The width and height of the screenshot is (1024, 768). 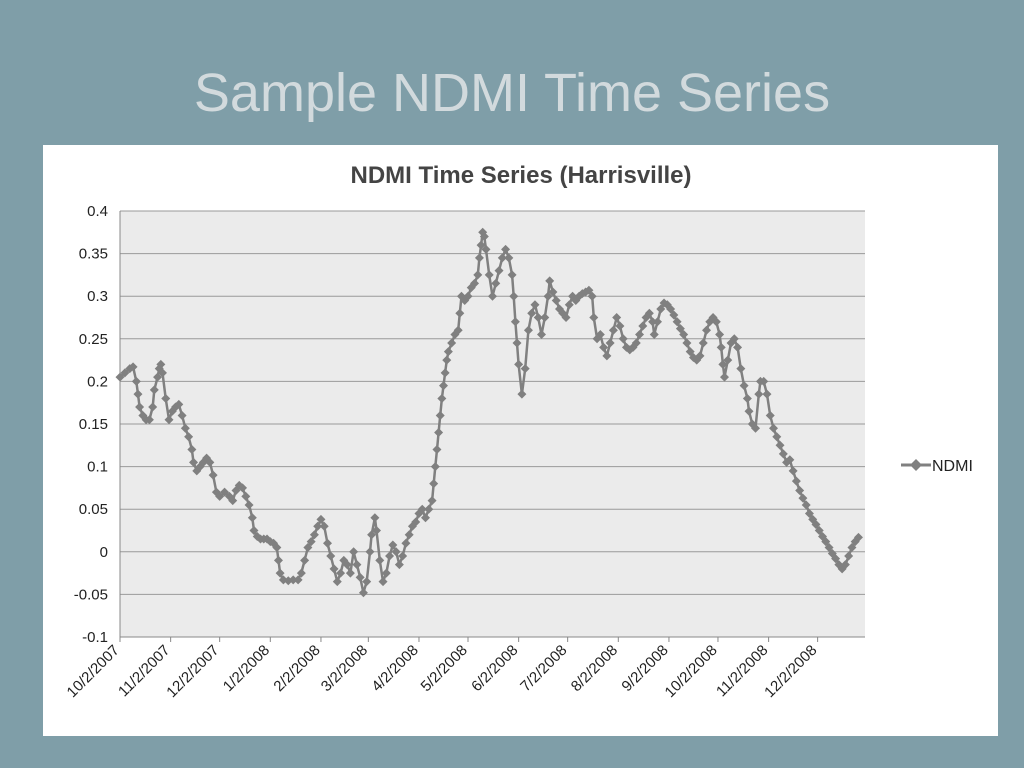 What do you see at coordinates (594, 668) in the screenshot?
I see `x-tick-label: 8/2/2008` at bounding box center [594, 668].